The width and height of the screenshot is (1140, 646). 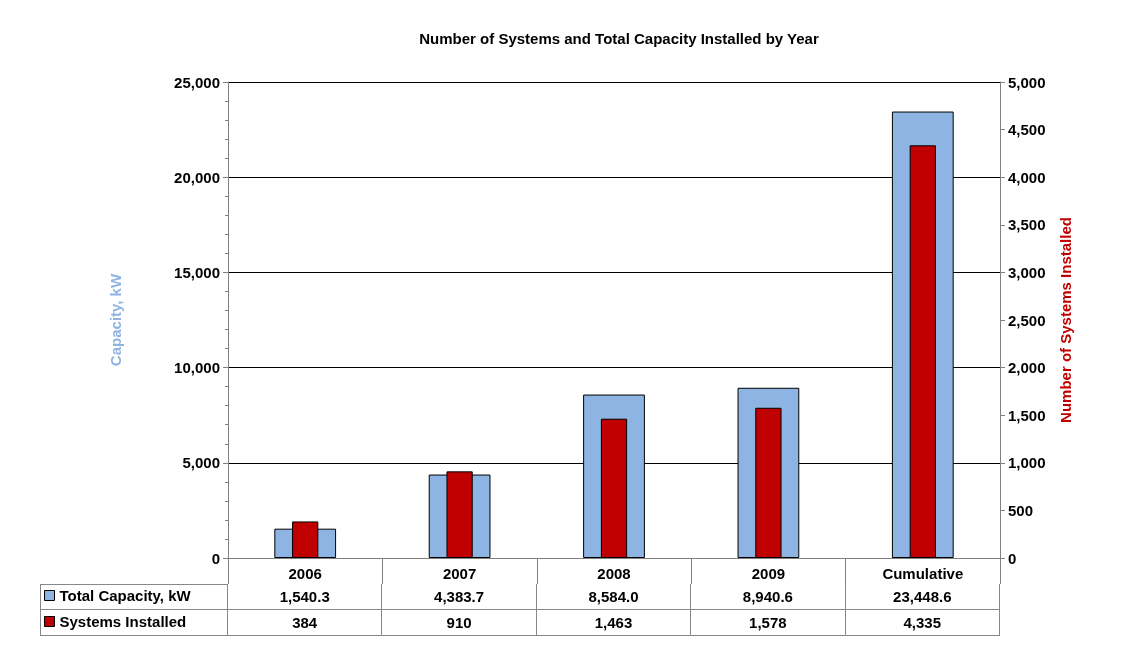 What do you see at coordinates (201, 463) in the screenshot?
I see `y-tick-label: 5,000` at bounding box center [201, 463].